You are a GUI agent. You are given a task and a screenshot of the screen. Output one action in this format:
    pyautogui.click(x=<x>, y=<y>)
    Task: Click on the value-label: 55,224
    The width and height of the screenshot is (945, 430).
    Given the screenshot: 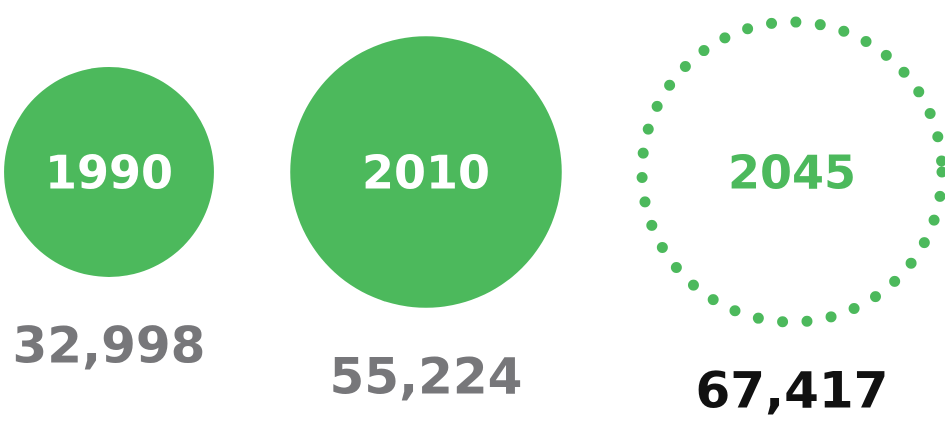 What is the action you would take?
    pyautogui.click(x=426, y=376)
    